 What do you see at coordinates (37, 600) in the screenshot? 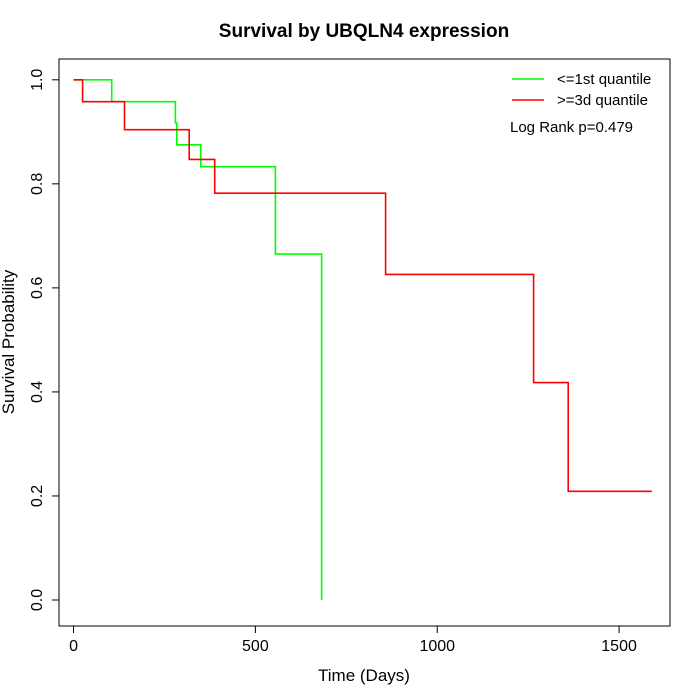
I see `y-tick-label: 0.0` at bounding box center [37, 600].